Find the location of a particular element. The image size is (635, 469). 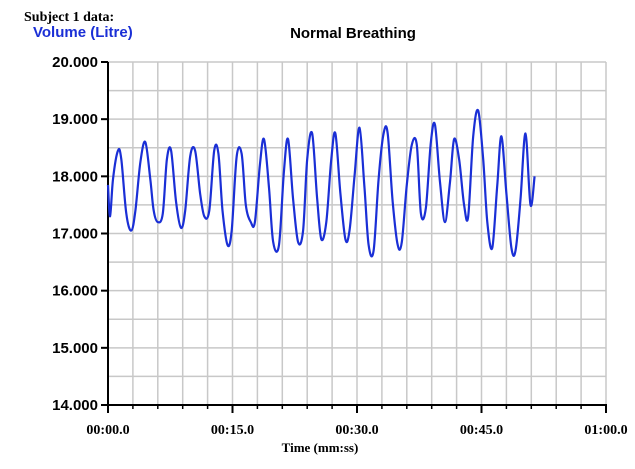

x-tick-label: 00:30.0 is located at coordinates (356, 430).